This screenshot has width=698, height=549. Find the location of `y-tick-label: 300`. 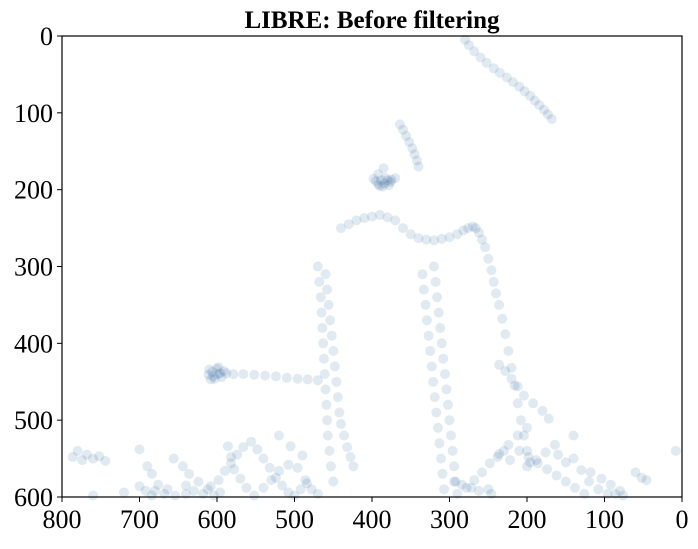

y-tick-label: 300 is located at coordinates (33, 267).